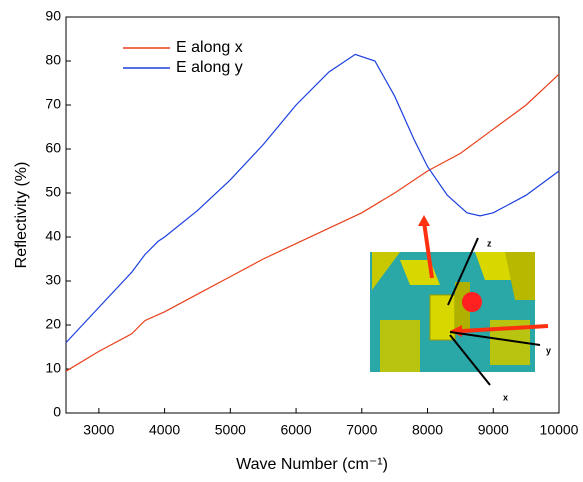 This screenshot has width=583, height=482. I want to click on x-tick-label: 7000, so click(361, 430).